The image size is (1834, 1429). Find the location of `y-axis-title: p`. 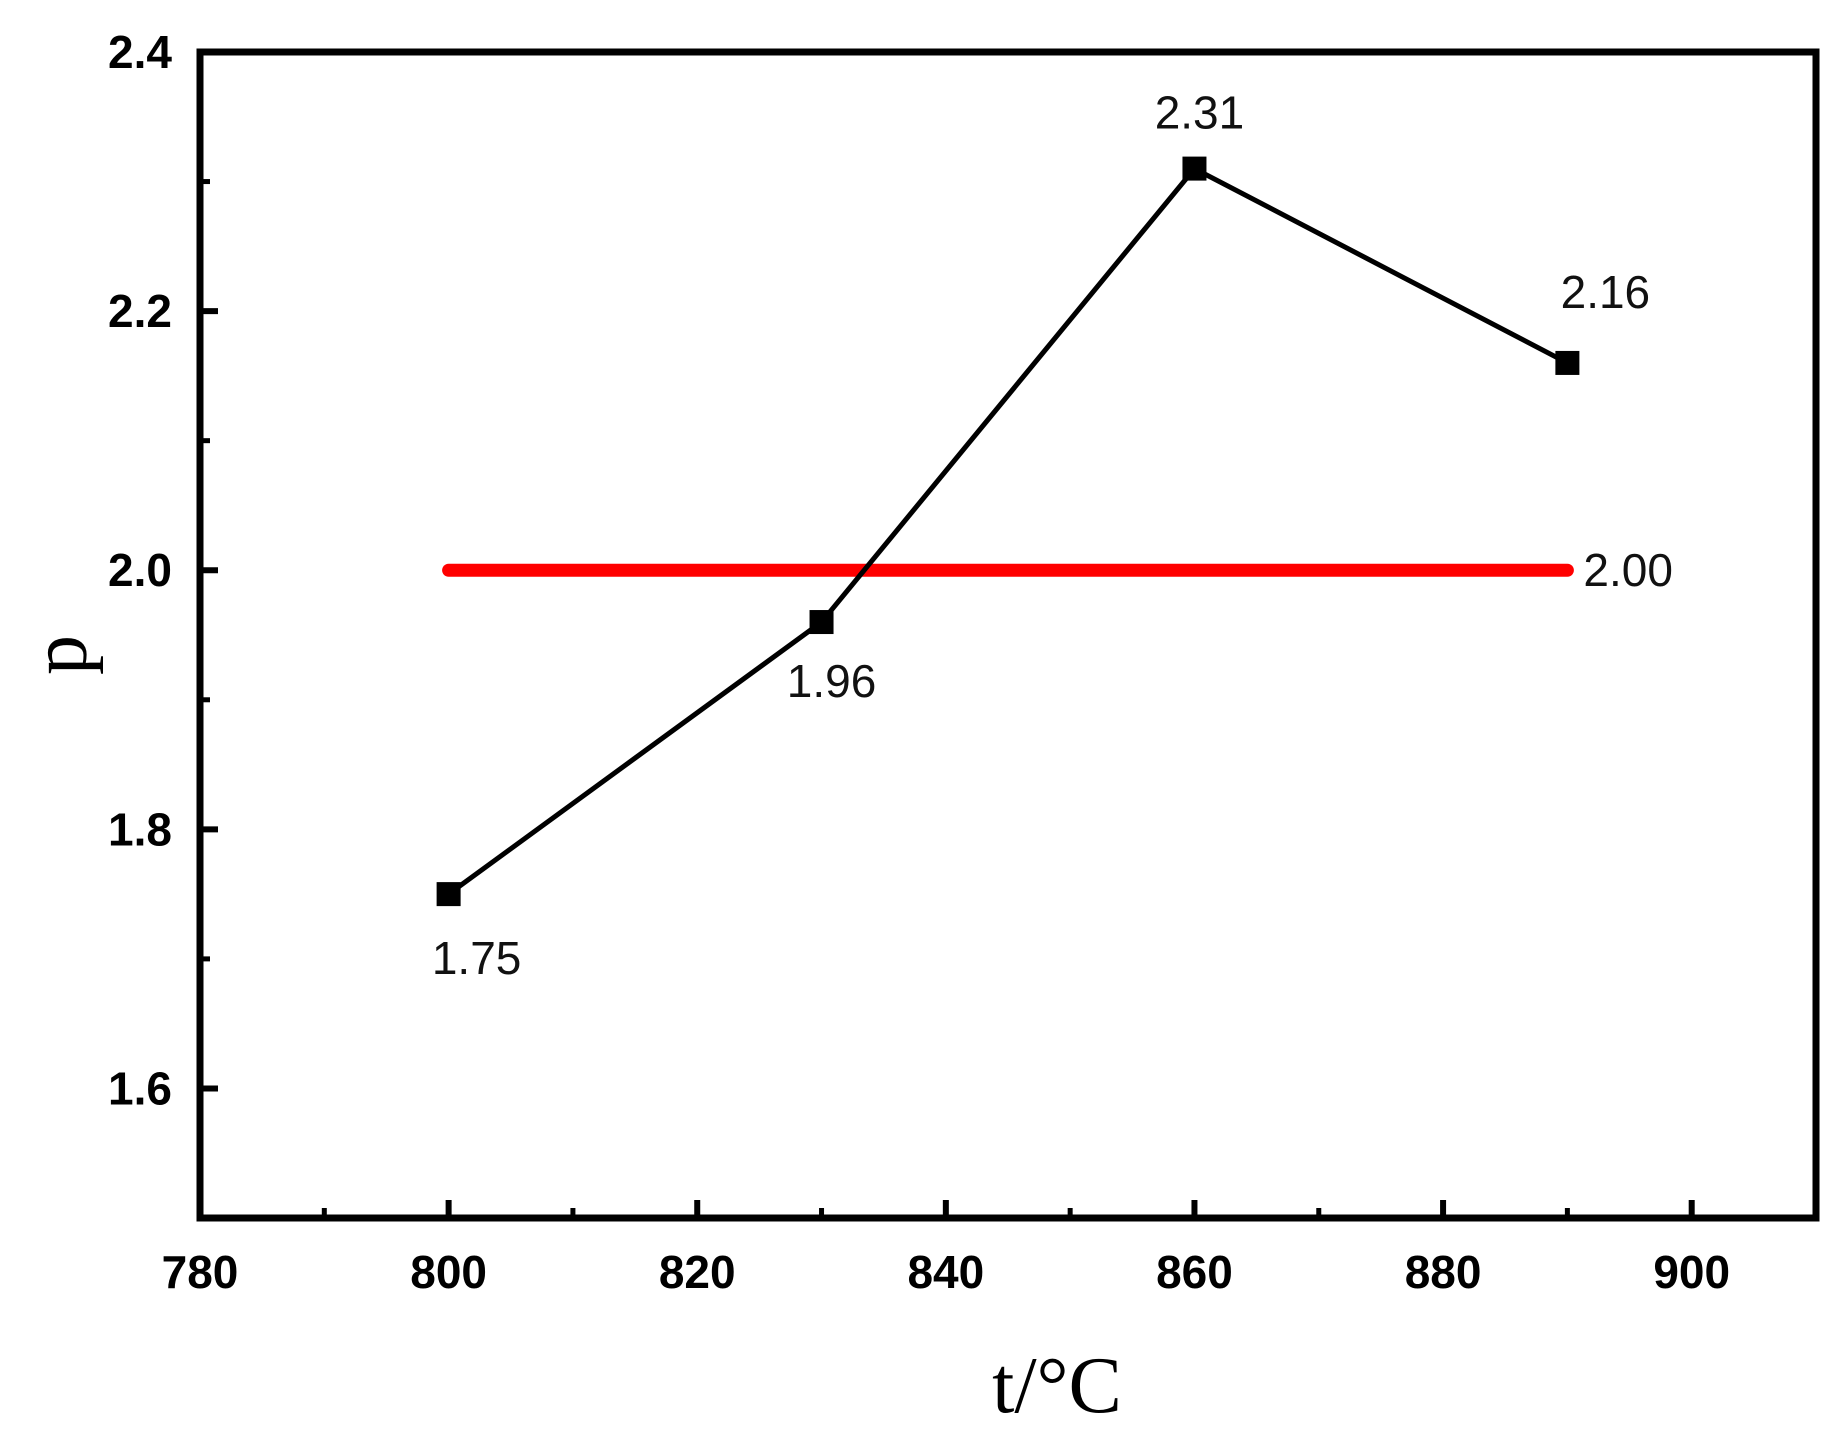

y-axis-title: p is located at coordinates (60, 655).